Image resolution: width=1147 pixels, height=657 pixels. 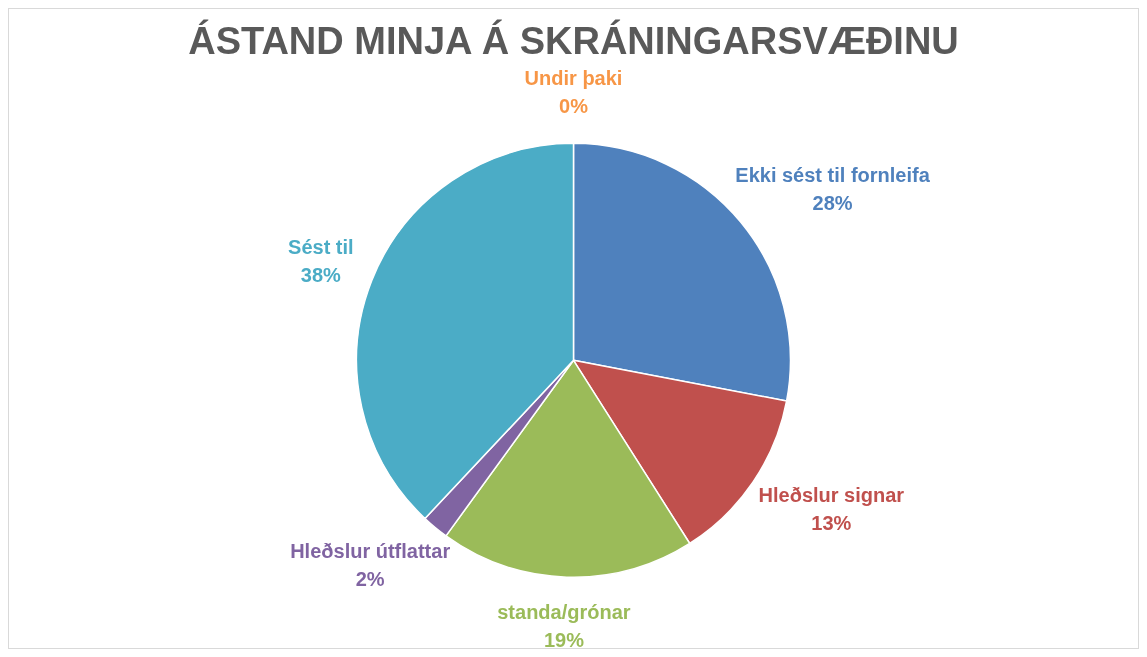 What do you see at coordinates (321, 246) in the screenshot?
I see `slice-label: Sést til` at bounding box center [321, 246].